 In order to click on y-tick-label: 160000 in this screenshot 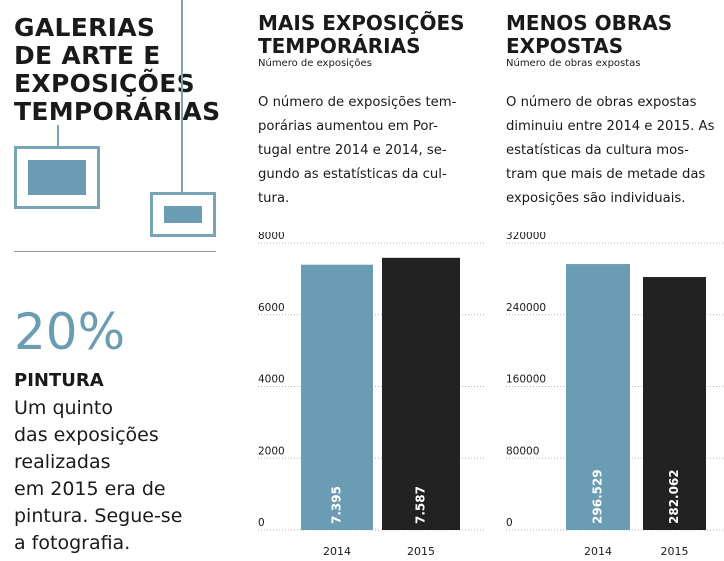, I will do `click(526, 380)`.